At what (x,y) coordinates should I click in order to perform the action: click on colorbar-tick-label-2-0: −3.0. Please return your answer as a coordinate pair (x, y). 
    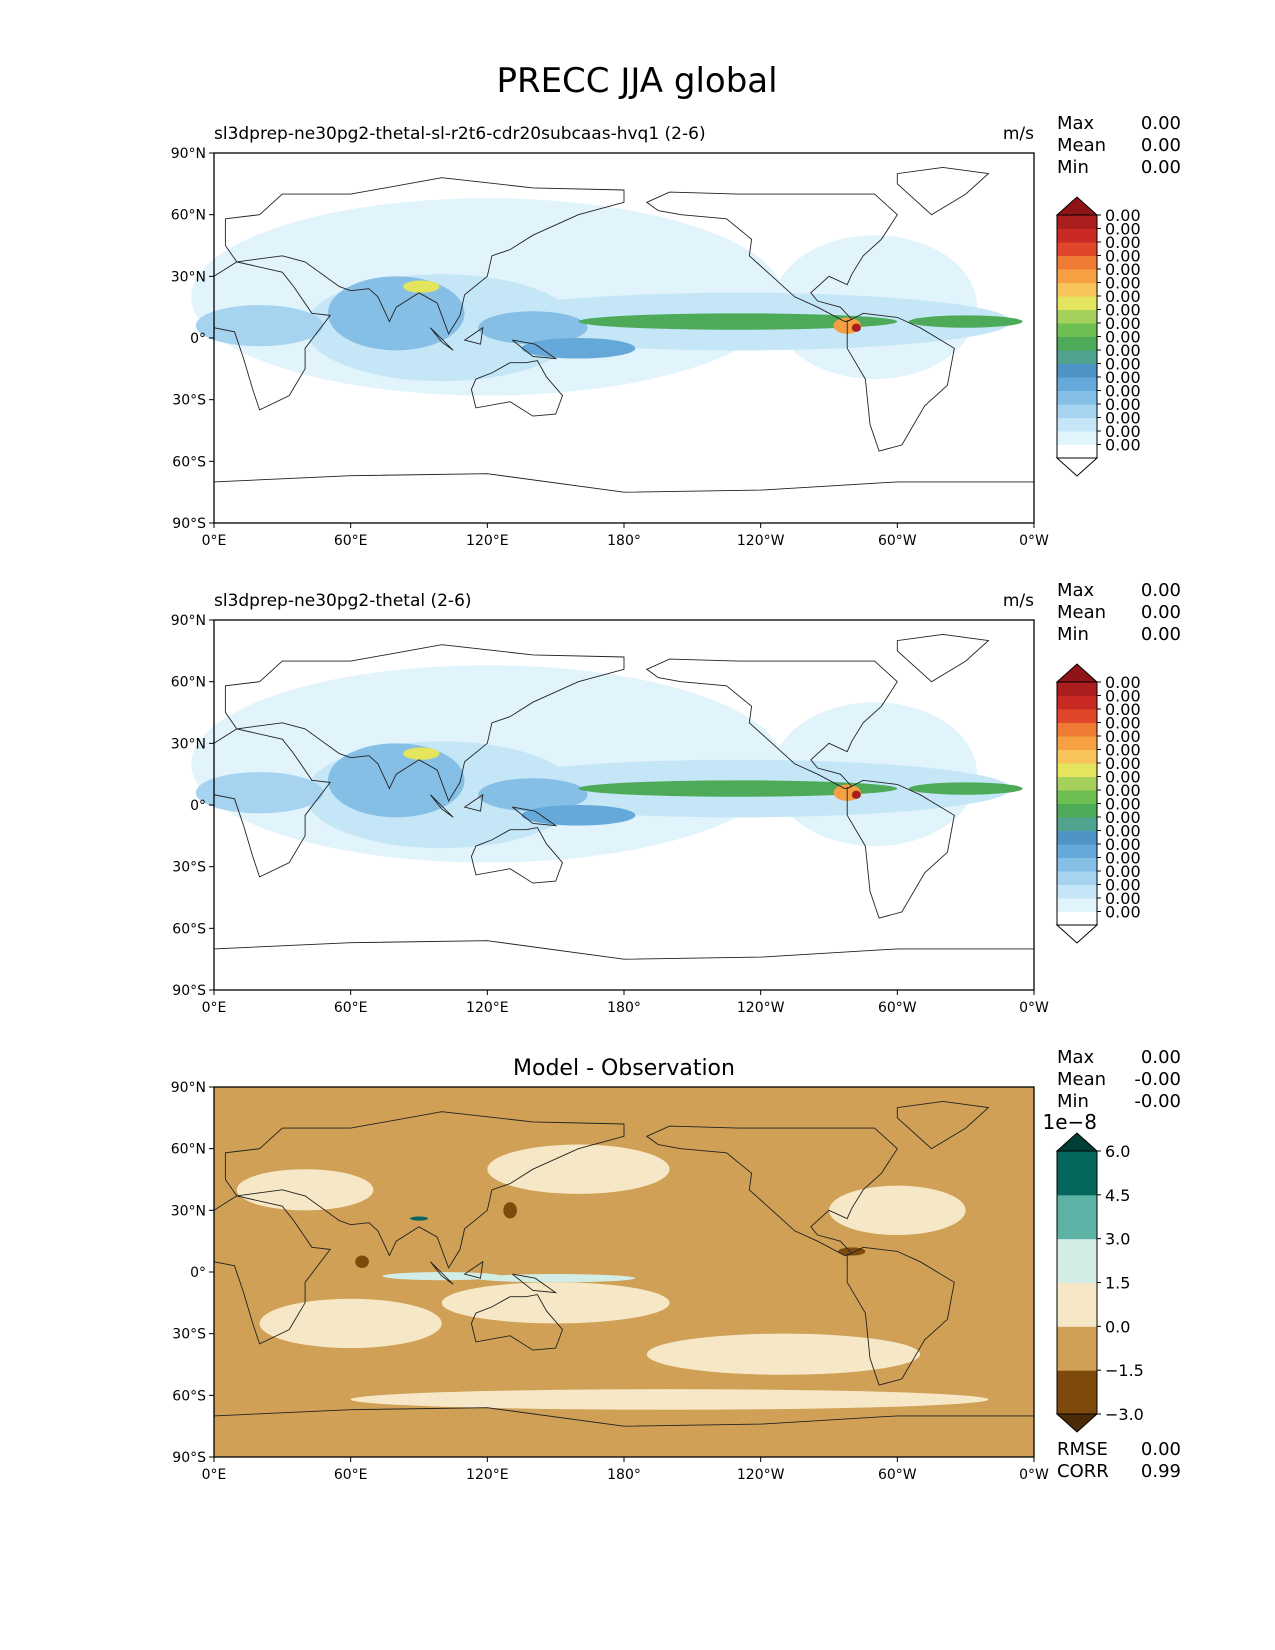
    Looking at the image, I should click on (1124, 1414).